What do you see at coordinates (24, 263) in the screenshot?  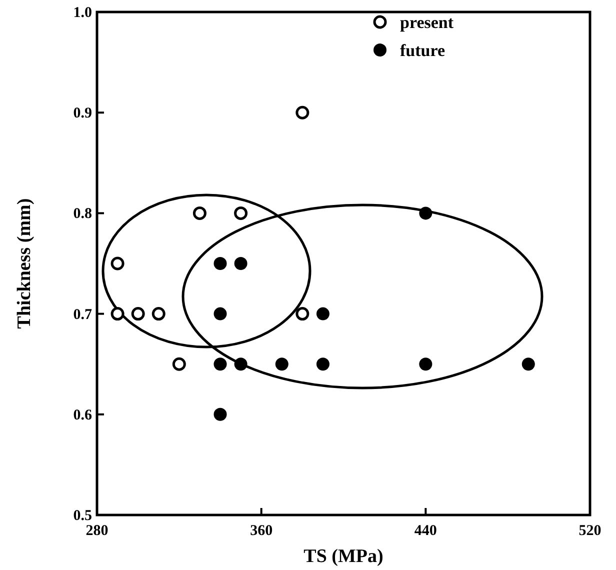 I see `y-axis-title: Thickness (mm)` at bounding box center [24, 263].